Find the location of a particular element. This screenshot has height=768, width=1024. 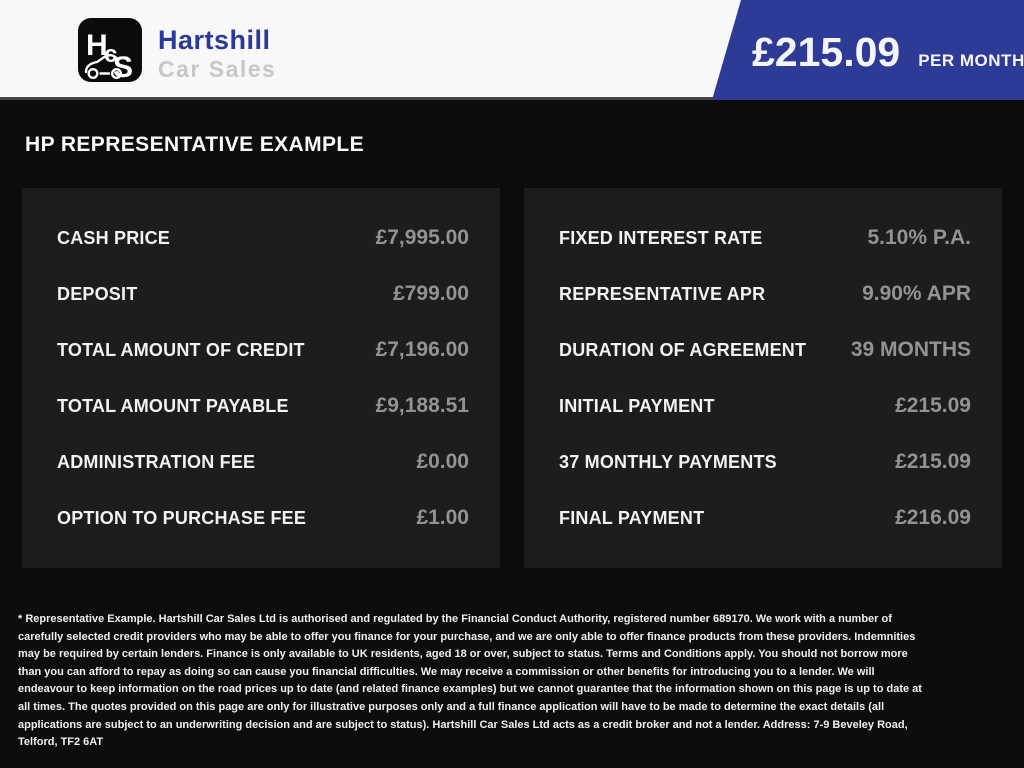

finance-row-duration: DURATION OF AGREEMENT 39 MONTHS is located at coordinates (765, 350).